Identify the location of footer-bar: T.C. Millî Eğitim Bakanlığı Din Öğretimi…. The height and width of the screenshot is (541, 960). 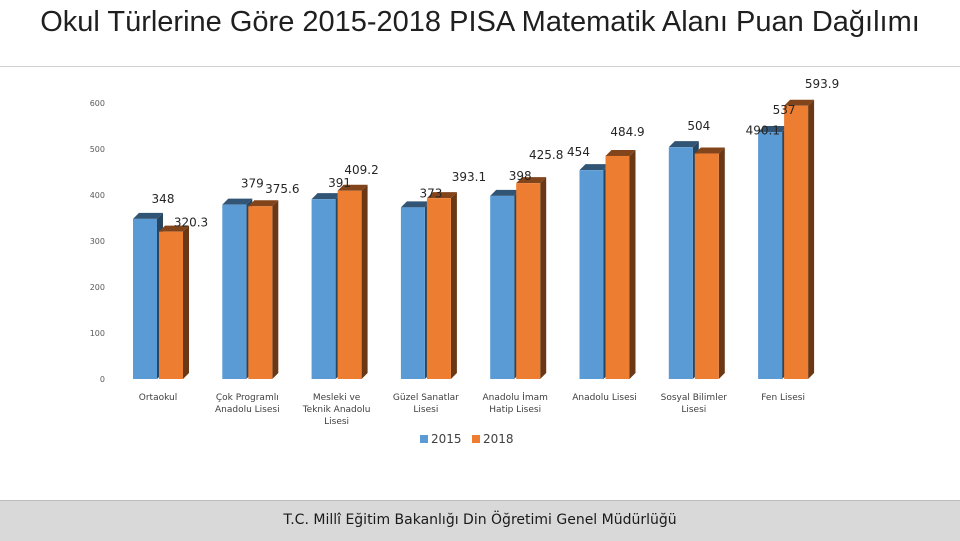
(480, 520).